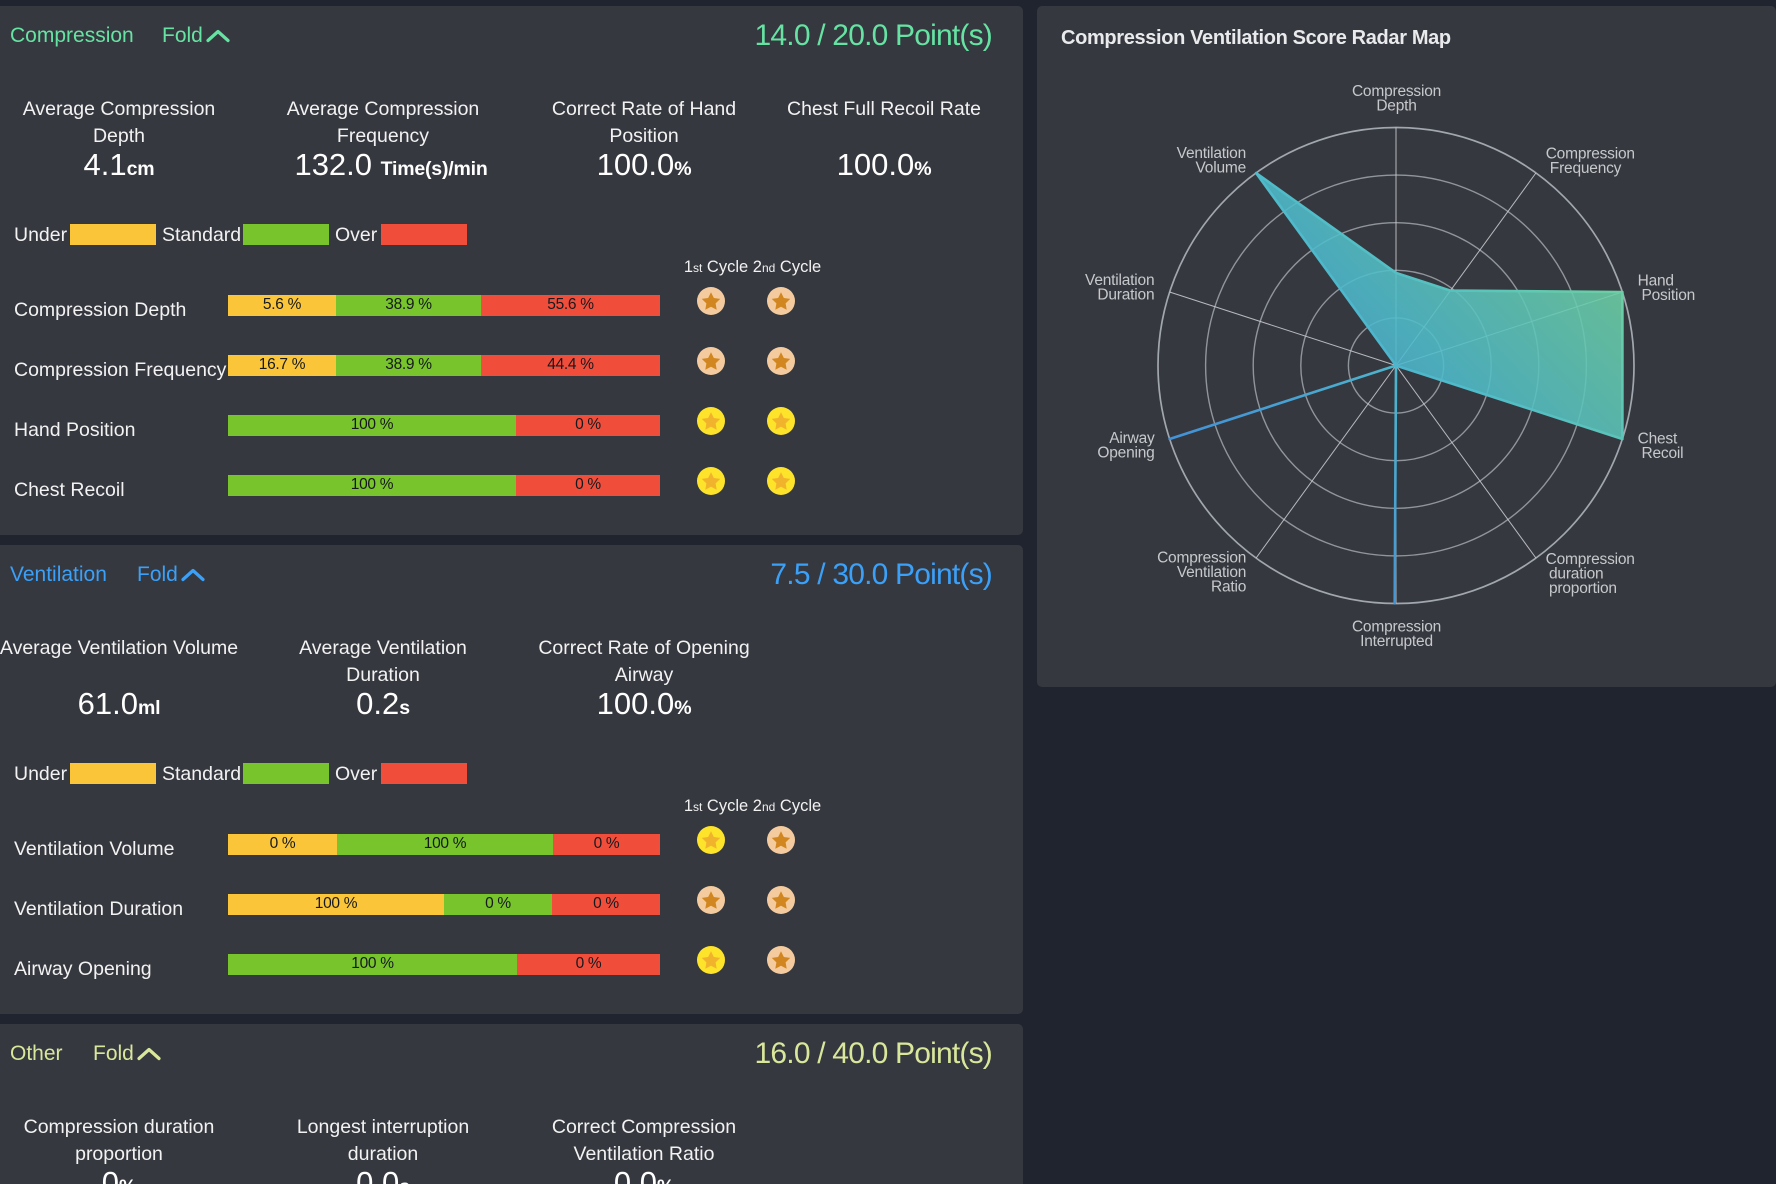  What do you see at coordinates (1396, 99) in the screenshot?
I see `svg-text:CompressionDepth: Compression Depth` at bounding box center [1396, 99].